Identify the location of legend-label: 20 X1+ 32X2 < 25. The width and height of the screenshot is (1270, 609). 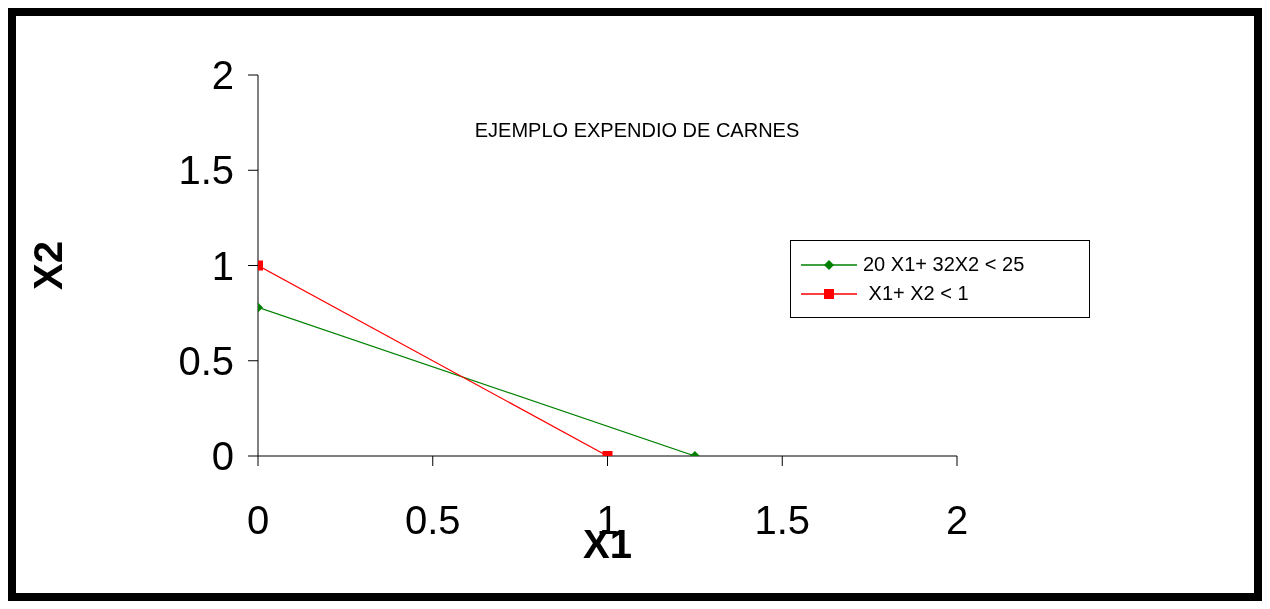
(944, 264).